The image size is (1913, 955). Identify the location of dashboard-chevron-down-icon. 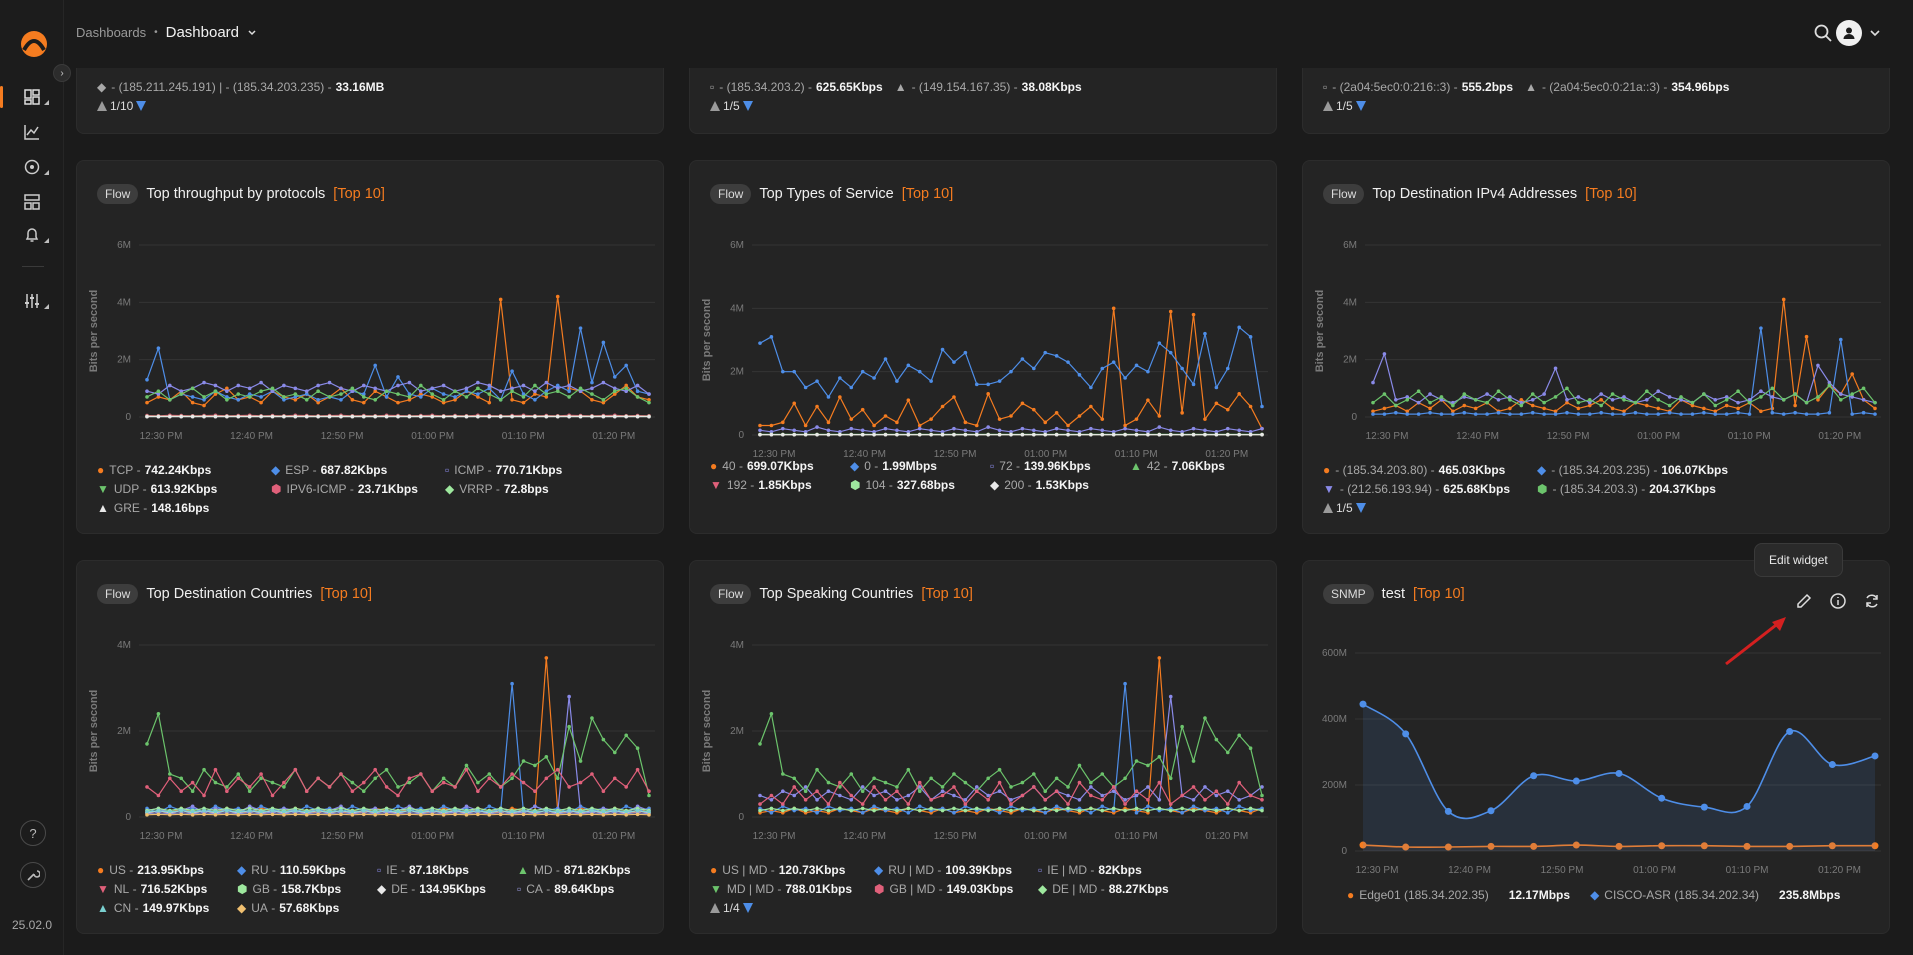
(252, 33).